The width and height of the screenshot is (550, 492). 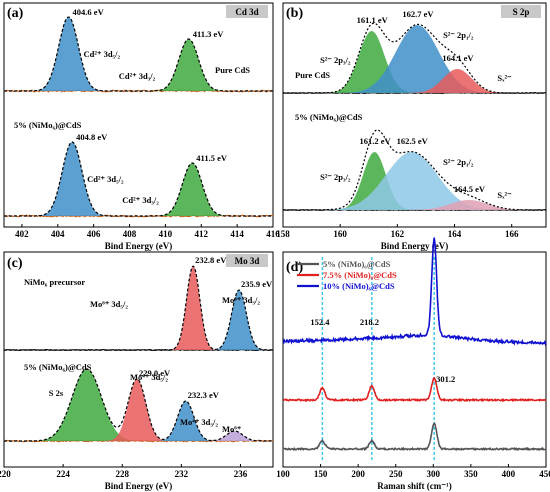 What do you see at coordinates (58, 367) in the screenshot?
I see `panel-c-series-label: 5% (NiMo₆)@CdS` at bounding box center [58, 367].